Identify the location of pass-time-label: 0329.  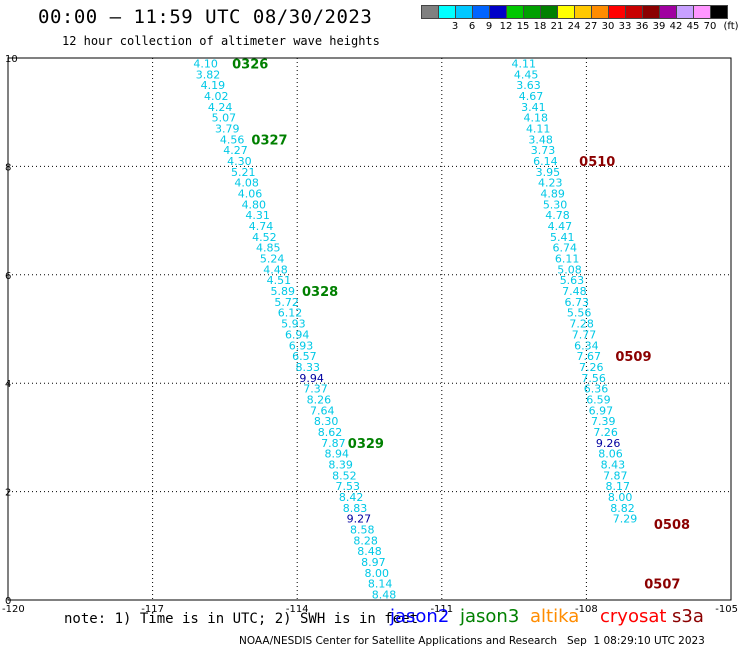
(366, 444).